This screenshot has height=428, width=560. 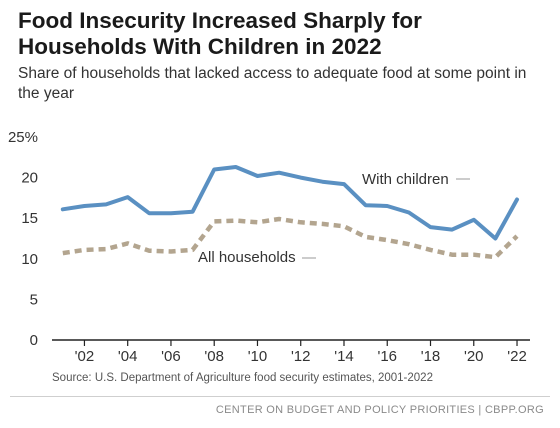 I want to click on x-tick-label: '06, so click(x=171, y=356).